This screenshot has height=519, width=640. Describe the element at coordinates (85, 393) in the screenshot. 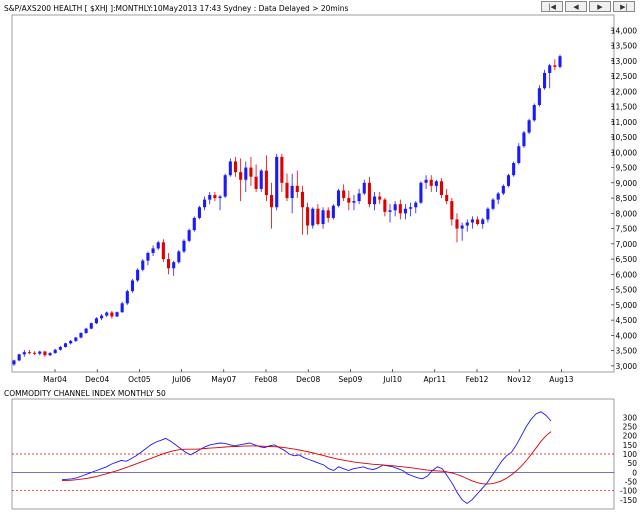

I see `cci-title: COMMODITY CHANNEL INDEX MONTHLY 50` at that location.